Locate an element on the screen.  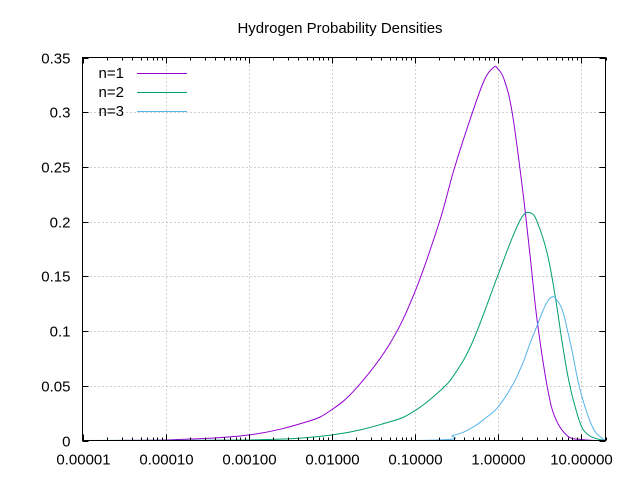
y-tick-label: 0.25 is located at coordinates (55, 168).